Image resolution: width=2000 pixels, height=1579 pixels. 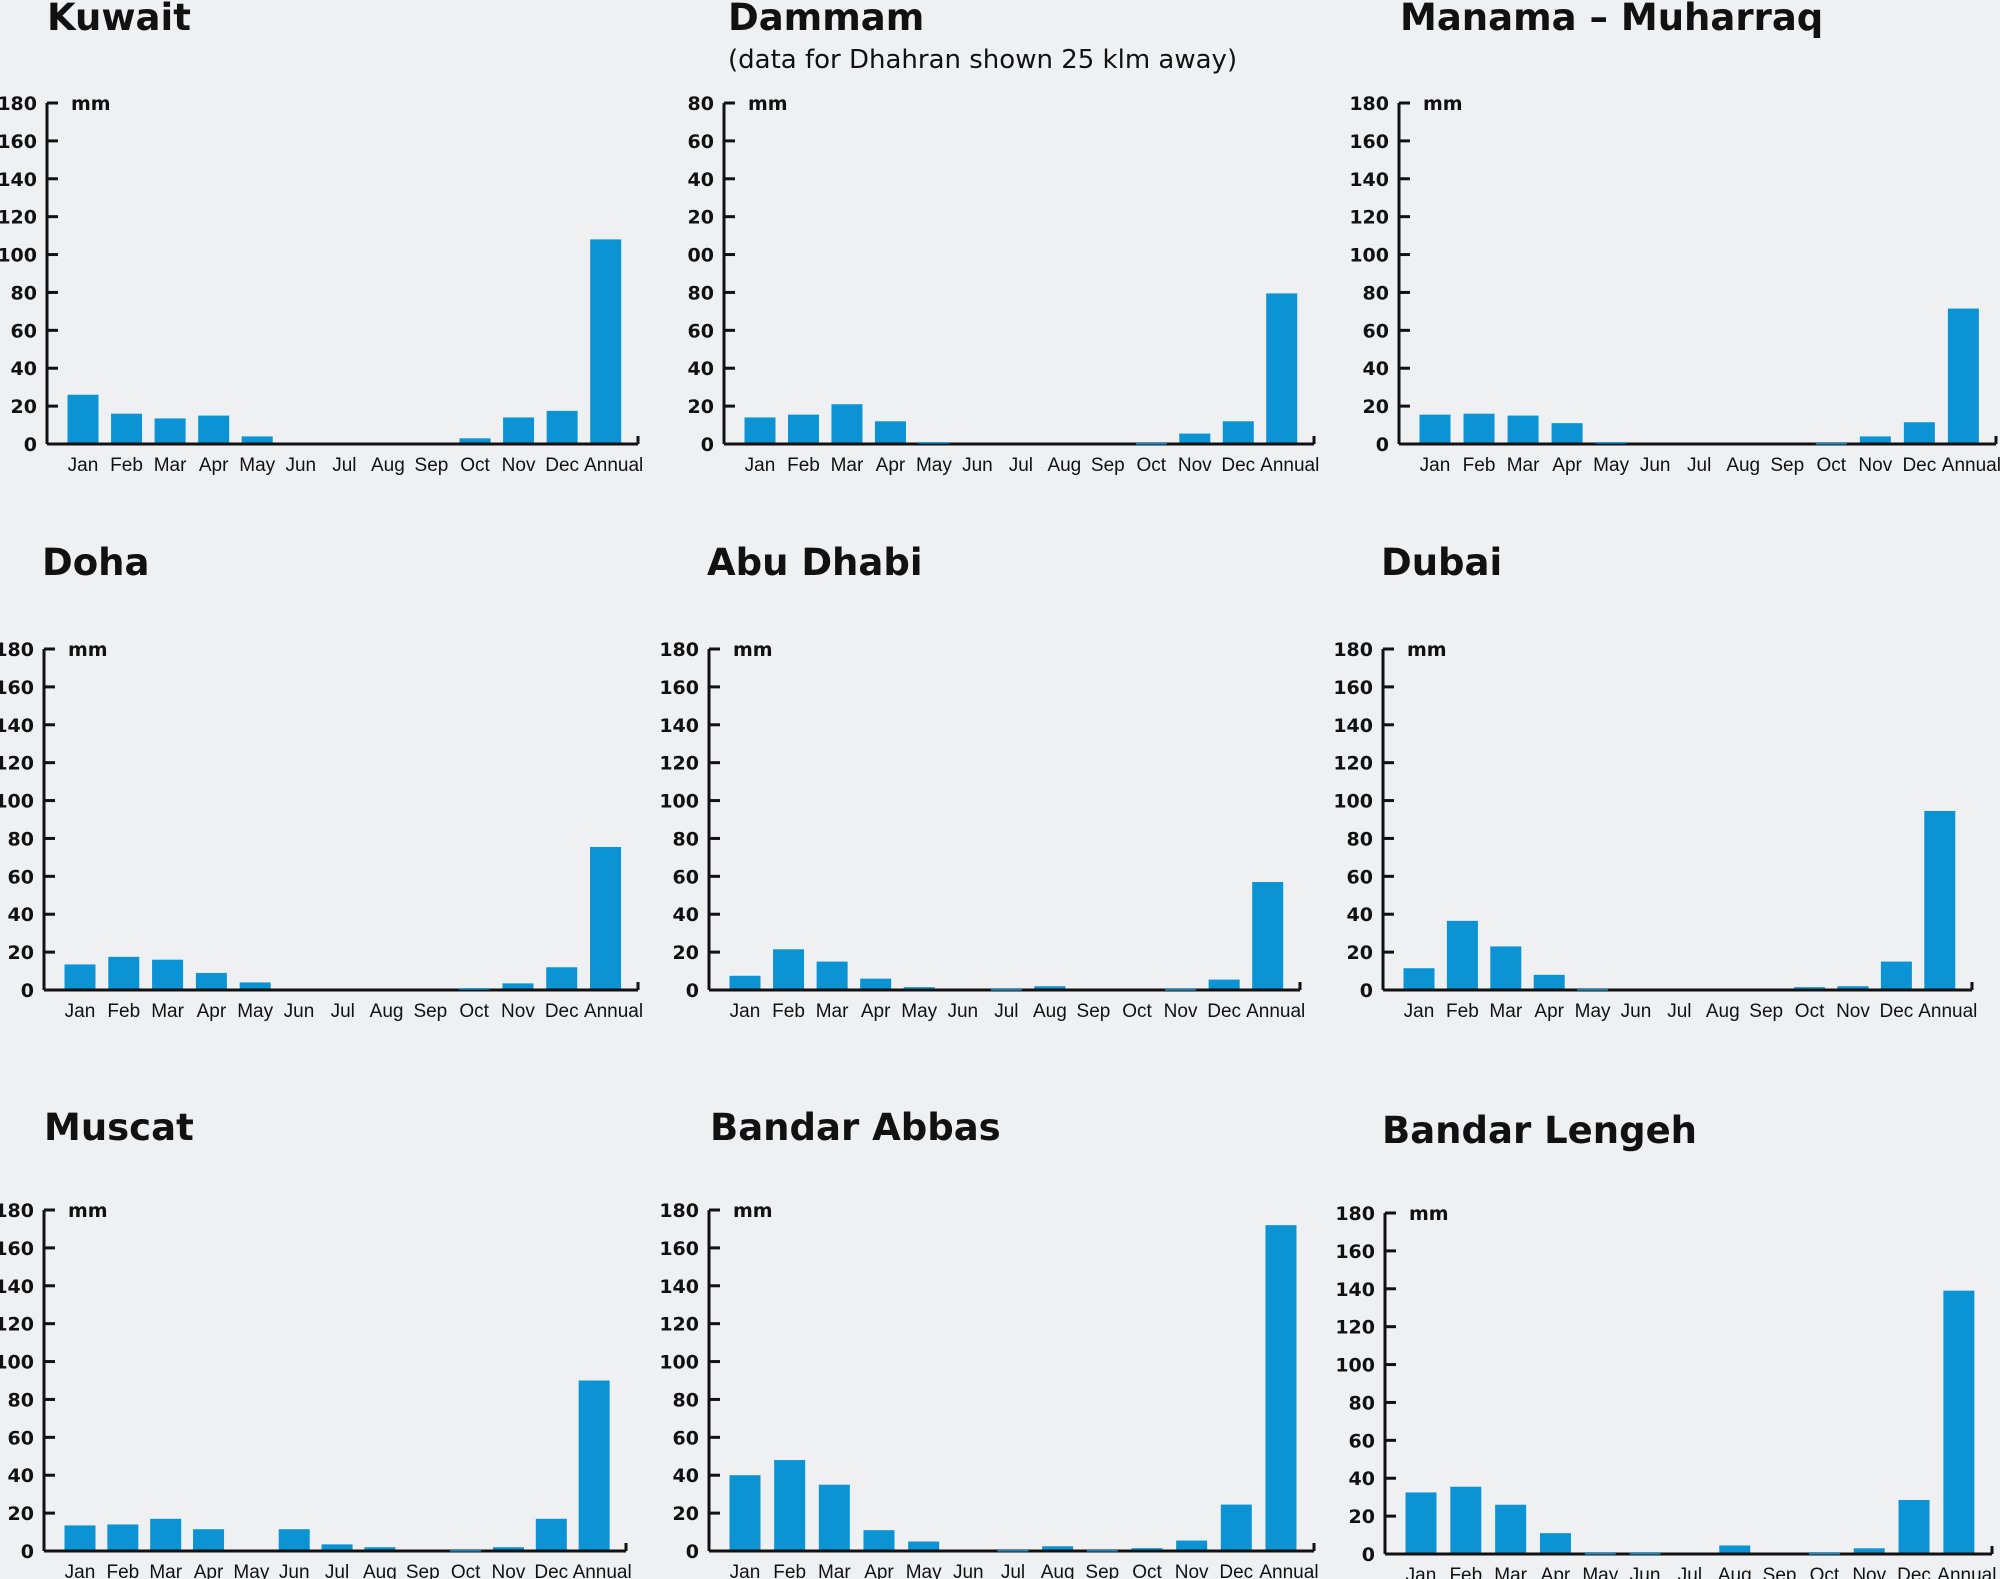 I want to click on bar-jul, so click(x=1013, y=1551).